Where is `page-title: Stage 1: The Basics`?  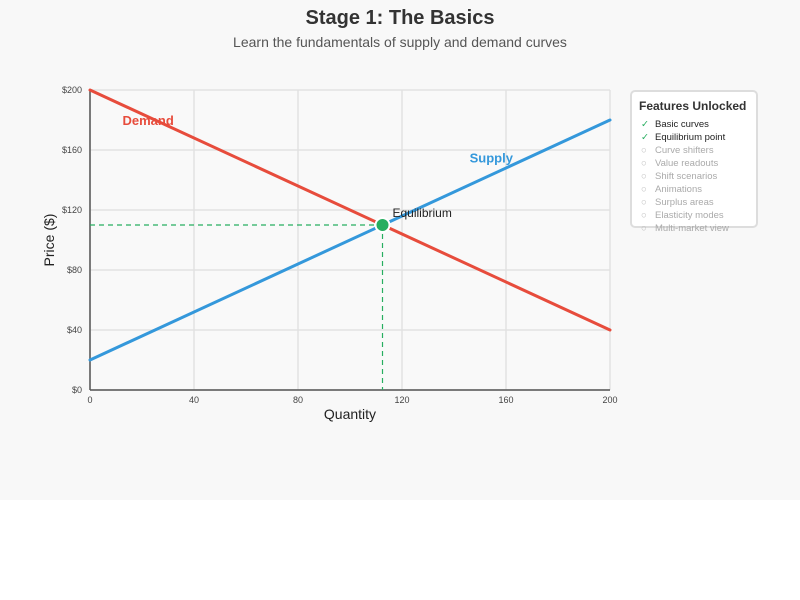 page-title: Stage 1: The Basics is located at coordinates (400, 18).